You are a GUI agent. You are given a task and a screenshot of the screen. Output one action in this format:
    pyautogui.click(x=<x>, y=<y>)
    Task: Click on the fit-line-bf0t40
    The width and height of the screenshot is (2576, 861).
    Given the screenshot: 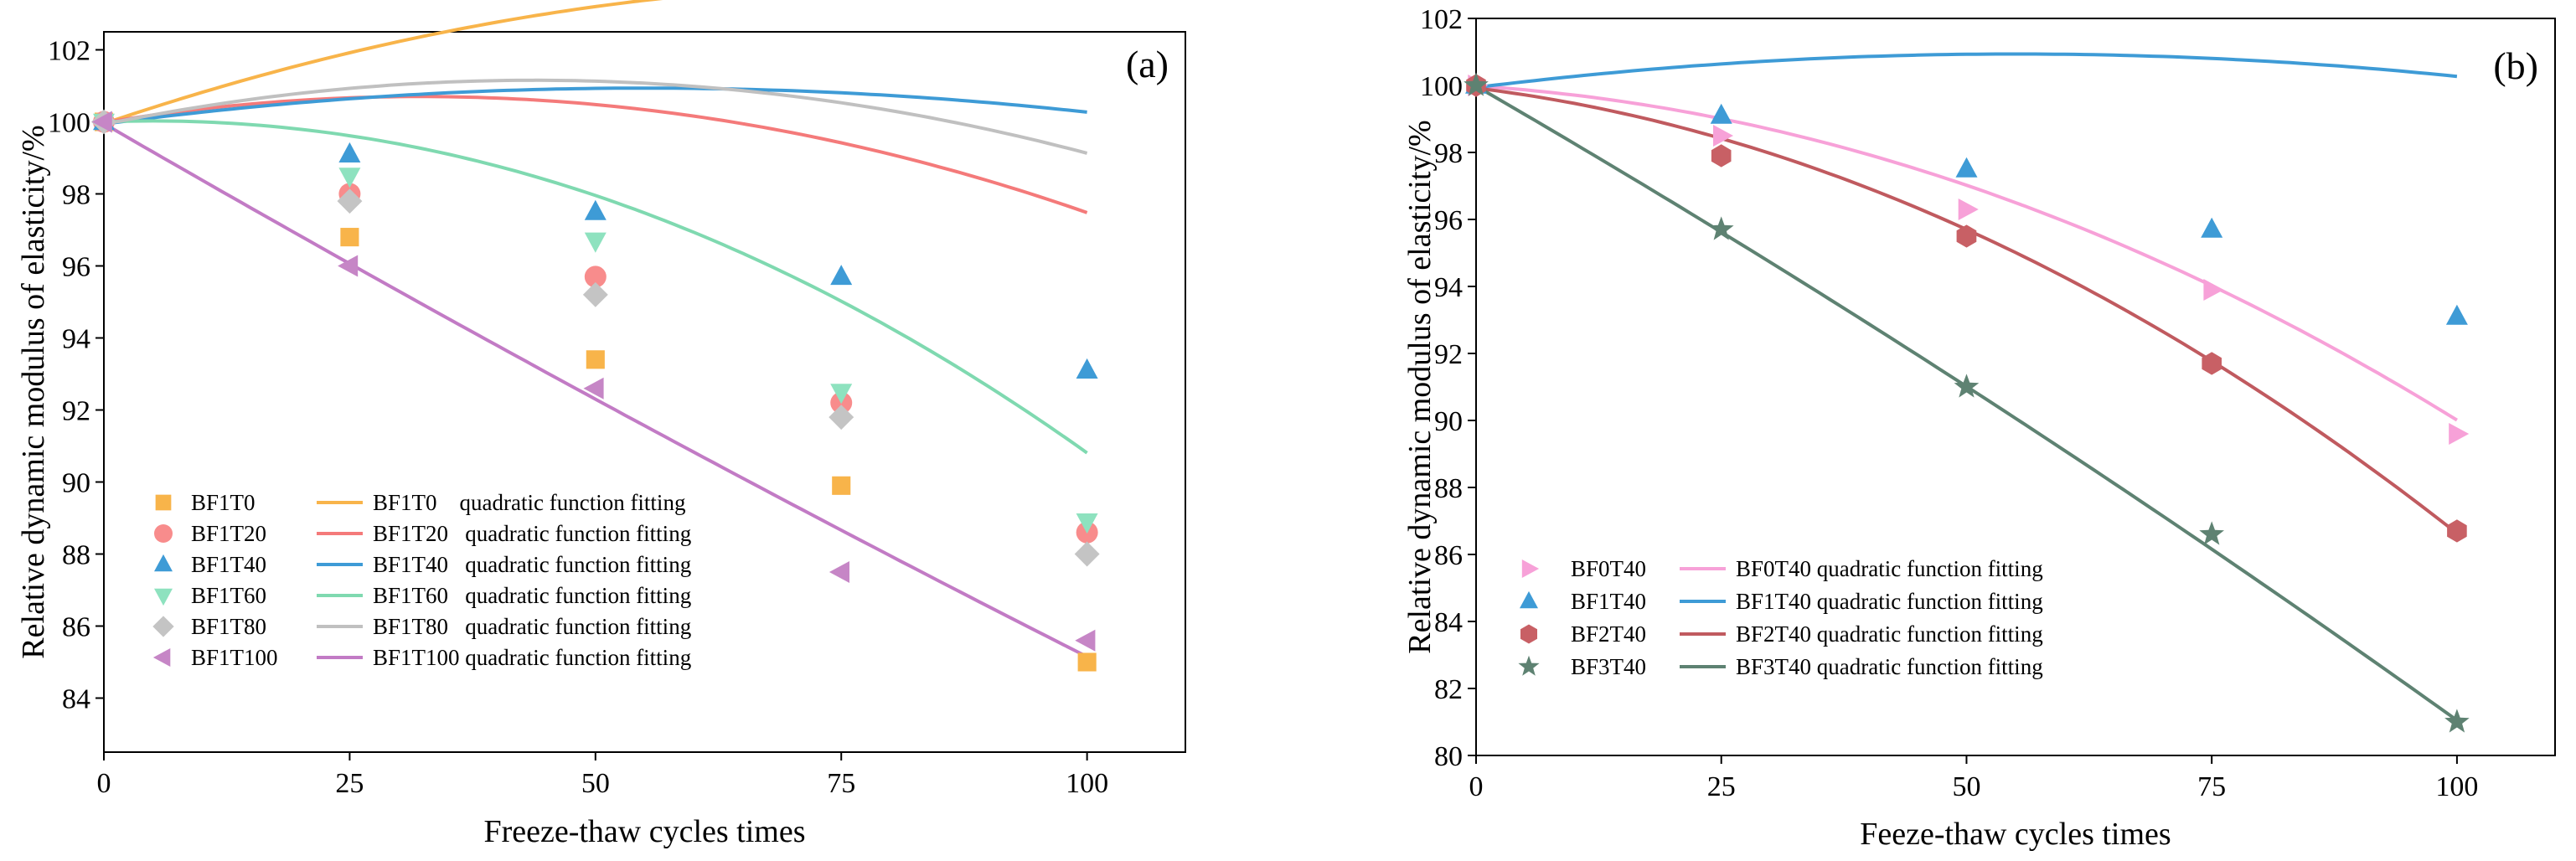 What is the action you would take?
    pyautogui.click(x=1966, y=253)
    